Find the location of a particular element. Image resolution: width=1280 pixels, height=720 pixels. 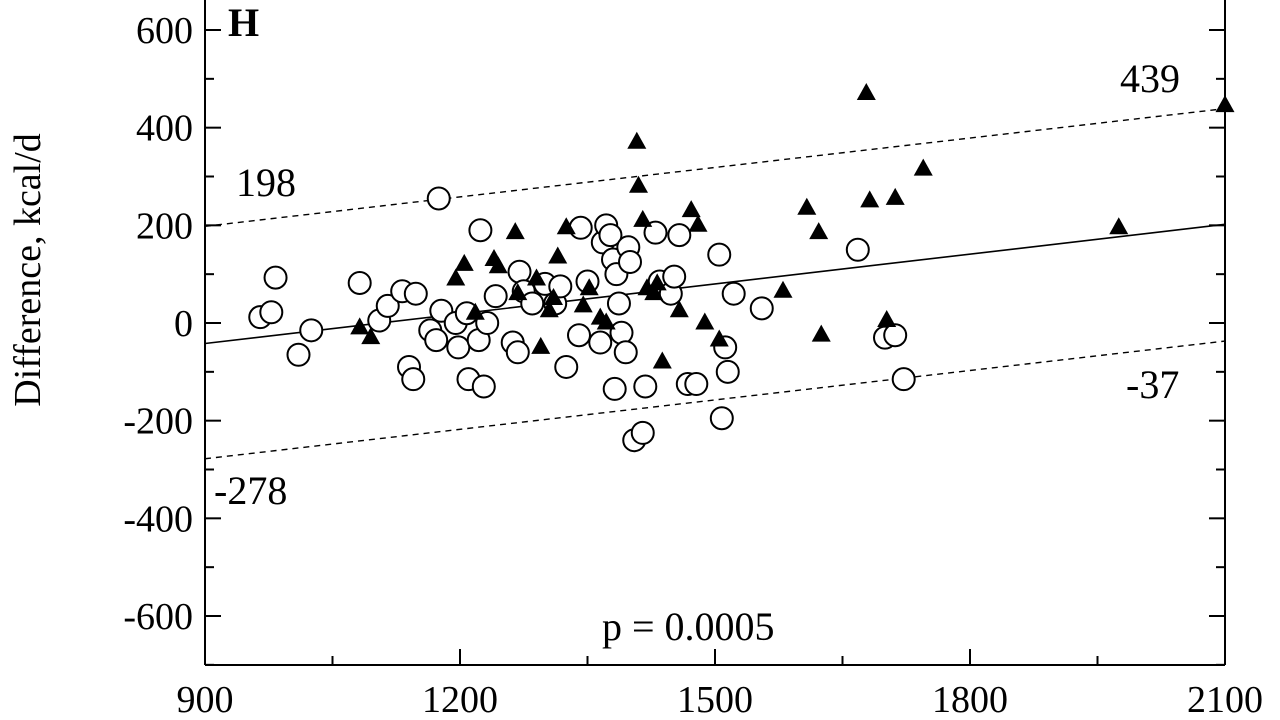

annotation-upper-left: 198 is located at coordinates (266, 182).